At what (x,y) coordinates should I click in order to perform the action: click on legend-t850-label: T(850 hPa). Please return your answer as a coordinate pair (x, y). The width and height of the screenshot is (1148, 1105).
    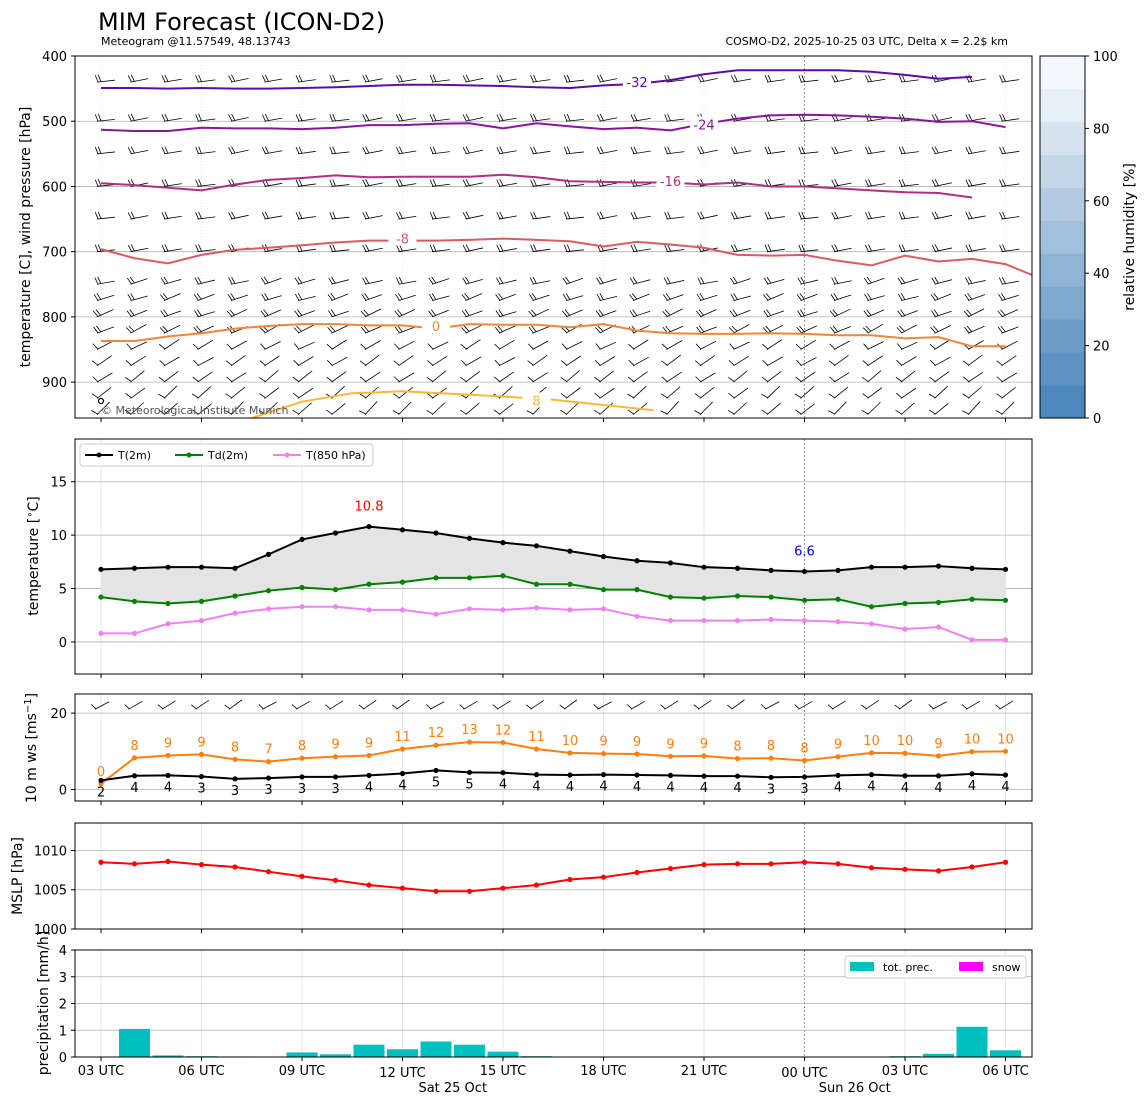
    Looking at the image, I should click on (335, 455).